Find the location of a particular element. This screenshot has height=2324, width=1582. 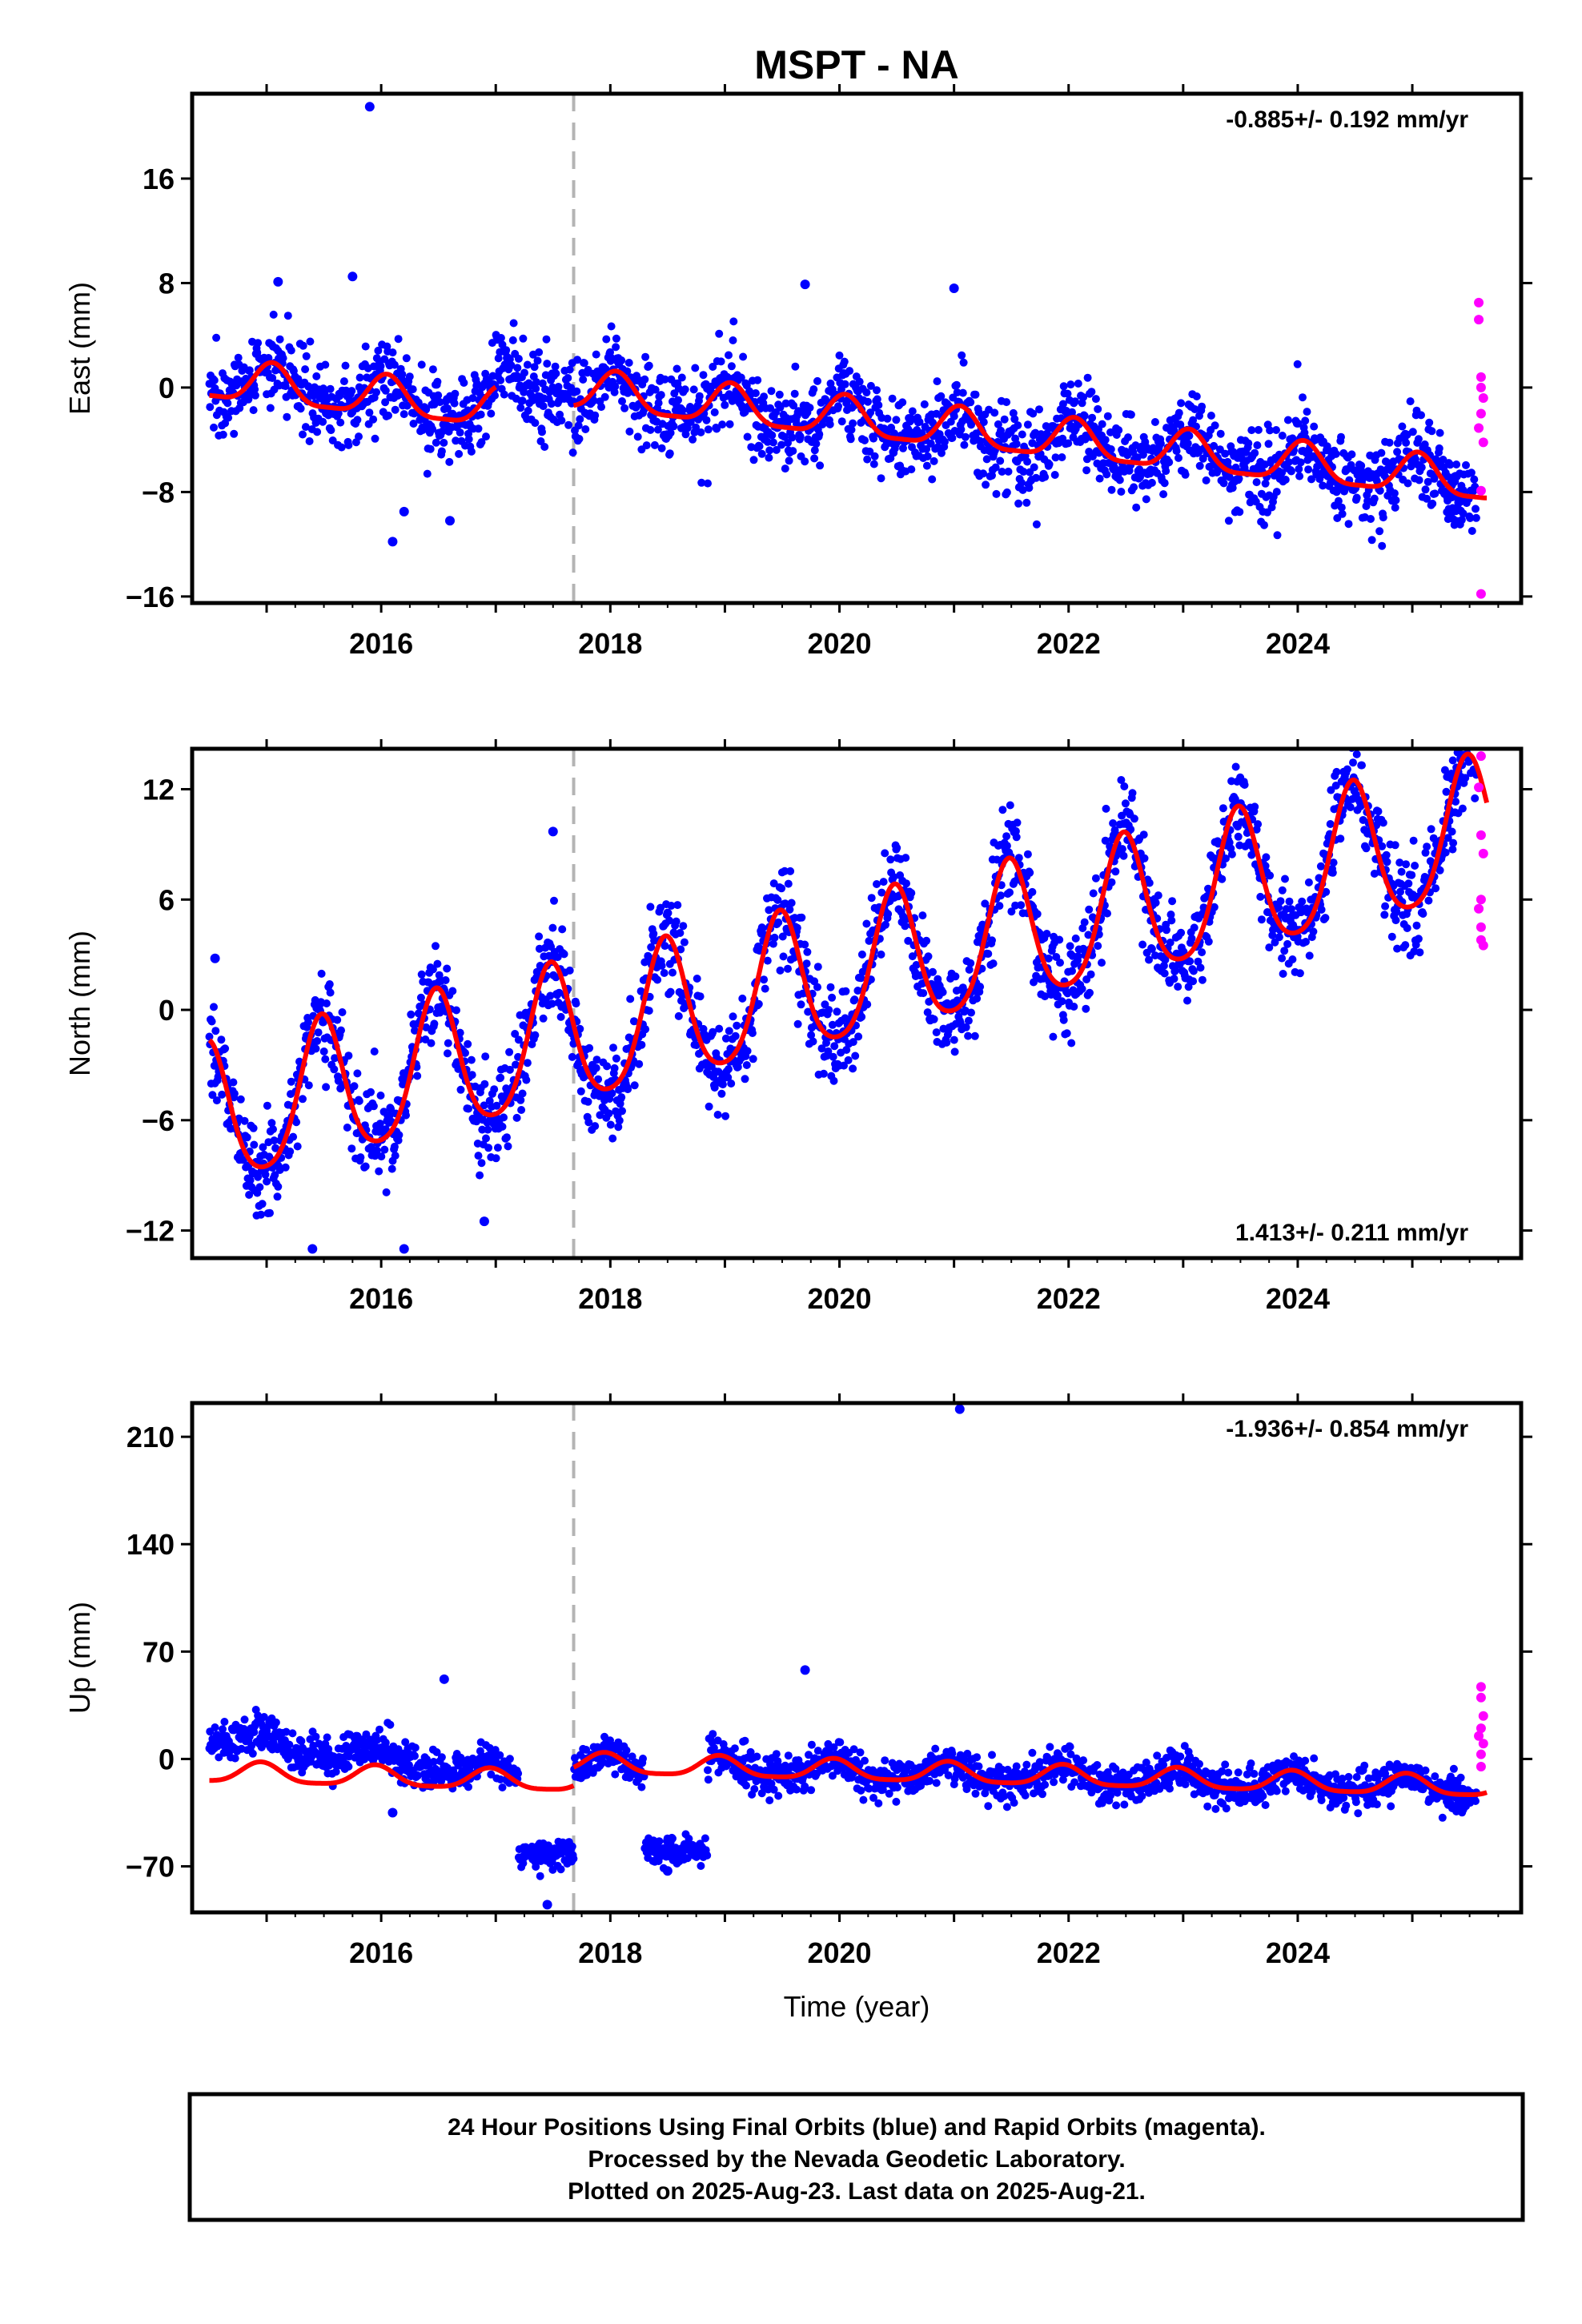

north-model-curve is located at coordinates (848, 961).